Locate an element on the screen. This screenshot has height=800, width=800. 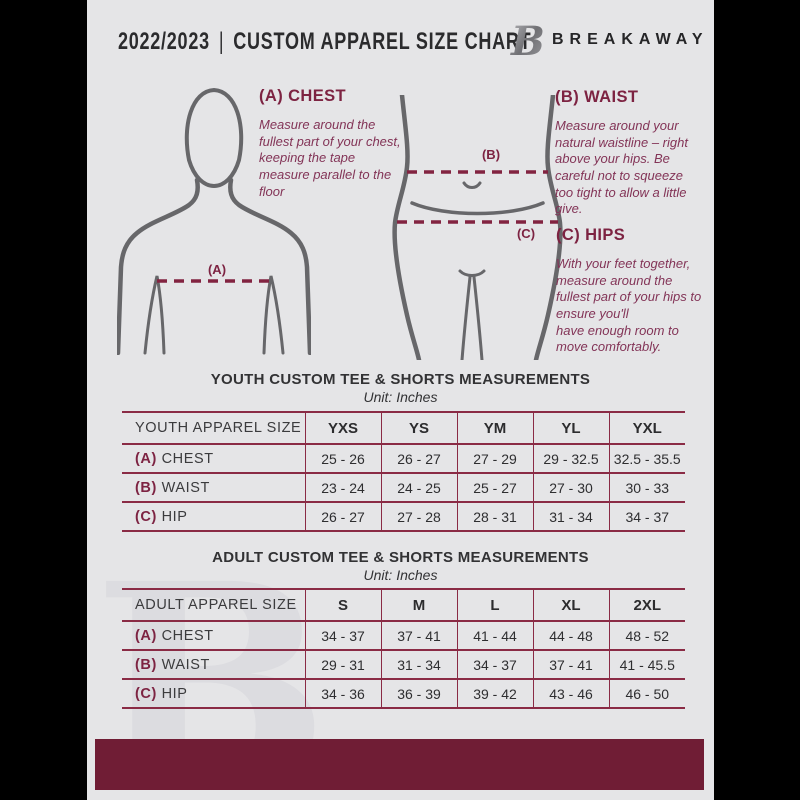
adult-chest-label: (A) CHEST is located at coordinates (213, 635).